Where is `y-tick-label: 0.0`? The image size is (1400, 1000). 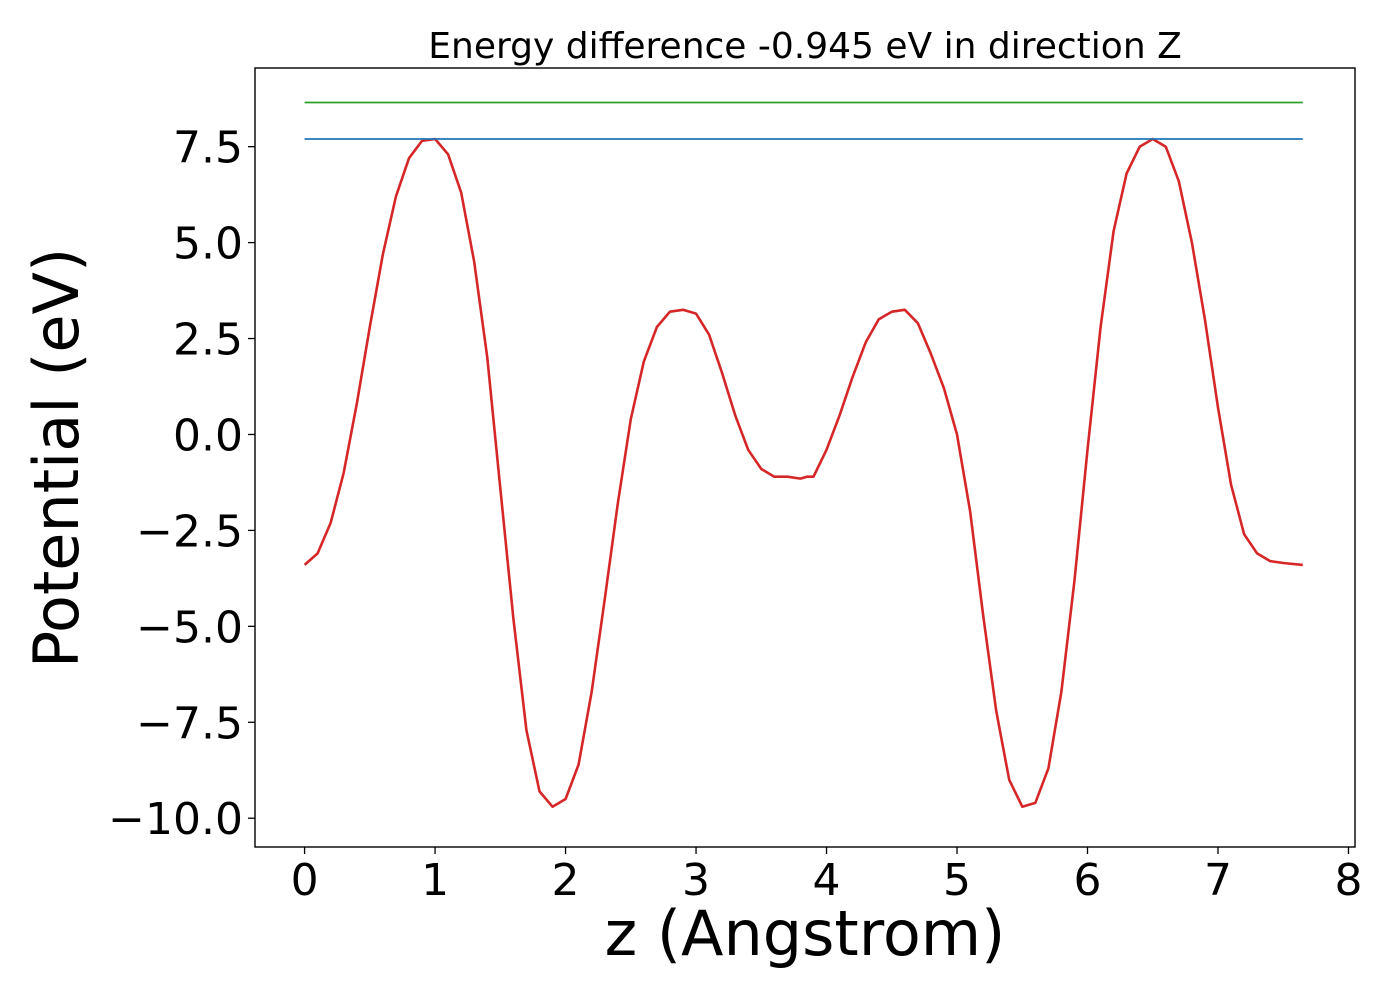 y-tick-label: 0.0 is located at coordinates (208, 435).